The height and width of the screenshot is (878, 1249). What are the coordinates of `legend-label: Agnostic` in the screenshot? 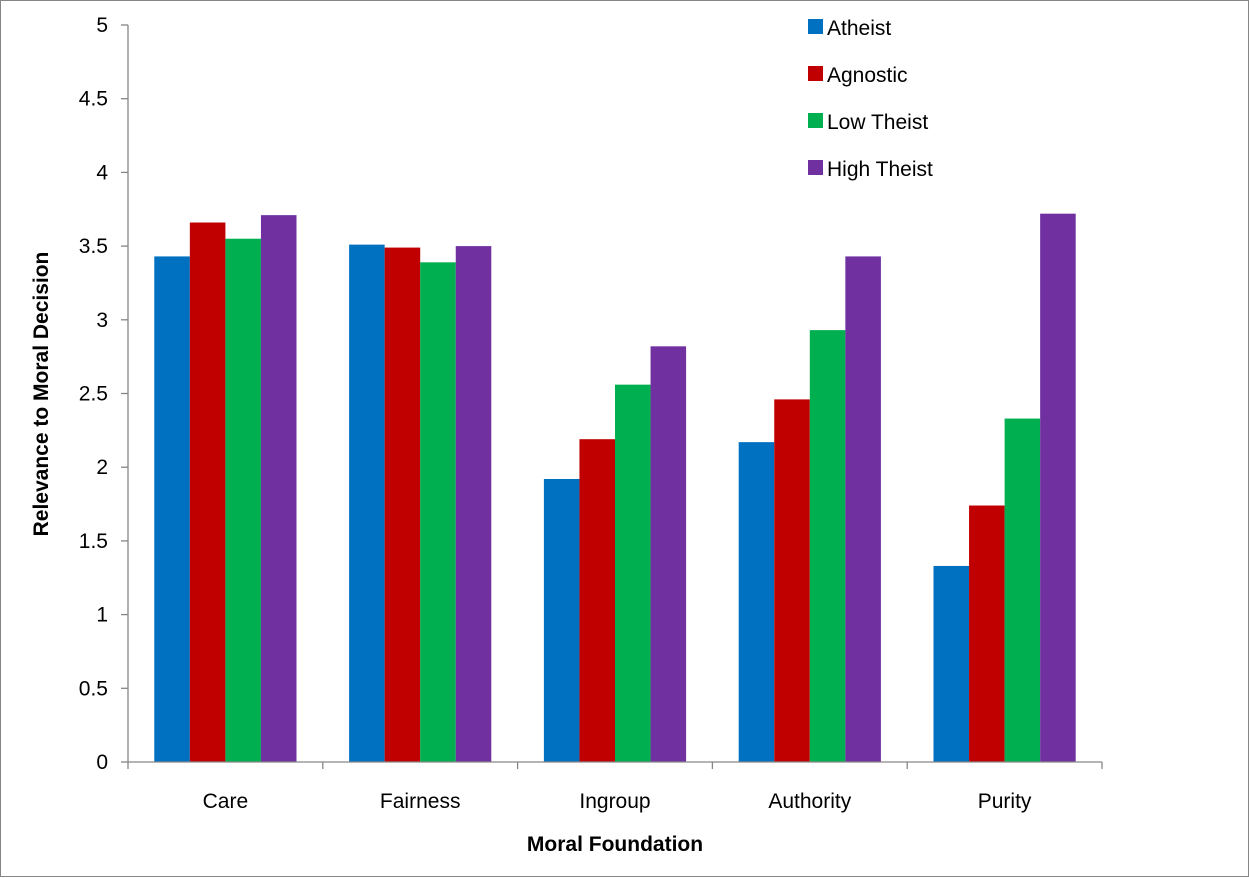 It's located at (867, 75).